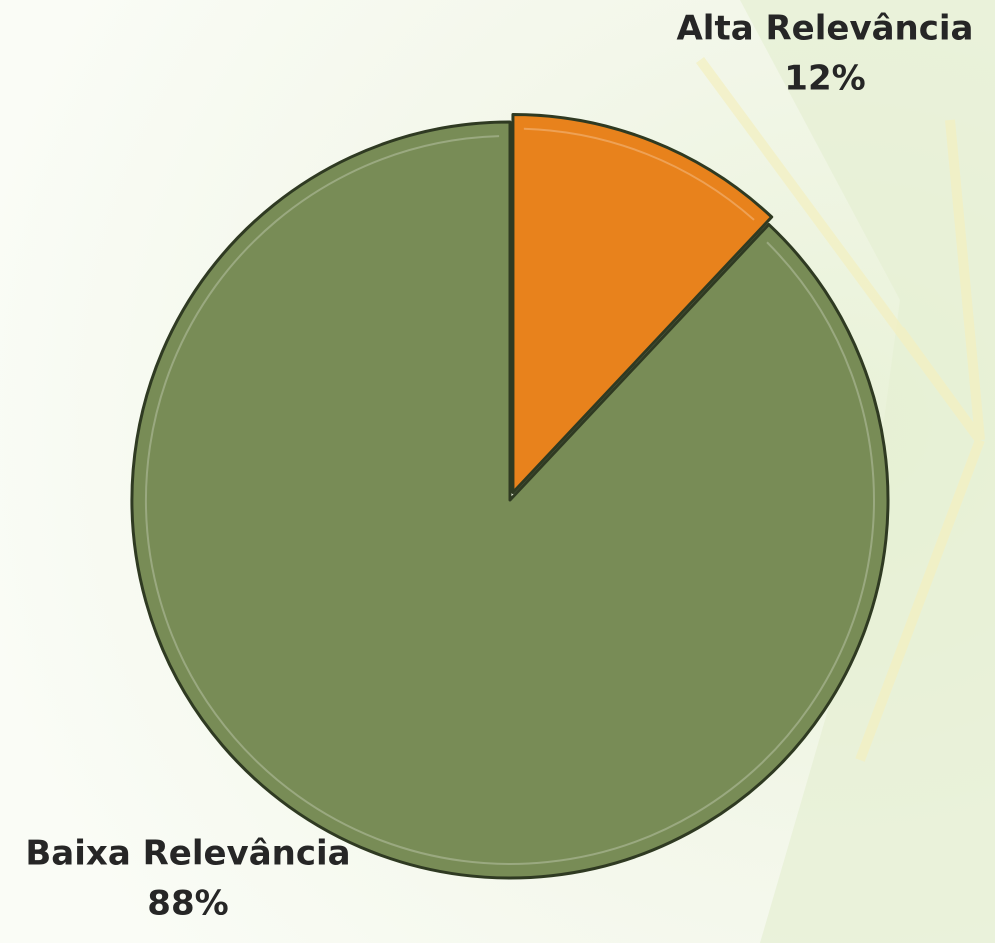 The image size is (995, 943). What do you see at coordinates (824, 79) in the screenshot?
I see `slice-value-label: 12%` at bounding box center [824, 79].